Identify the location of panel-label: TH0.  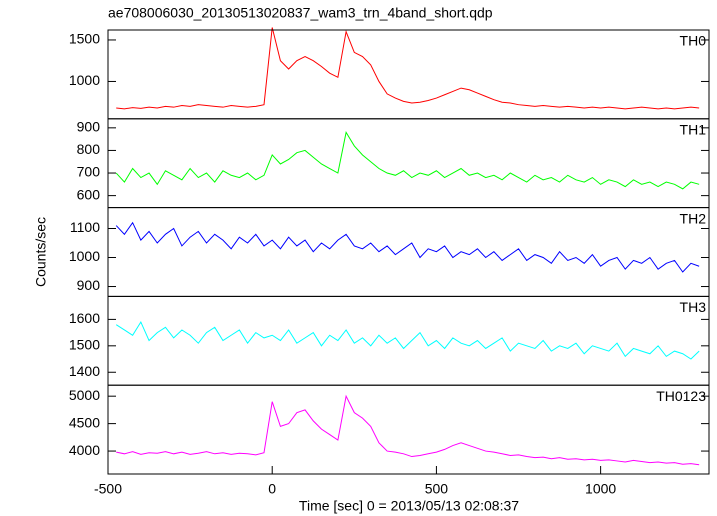
(693, 41).